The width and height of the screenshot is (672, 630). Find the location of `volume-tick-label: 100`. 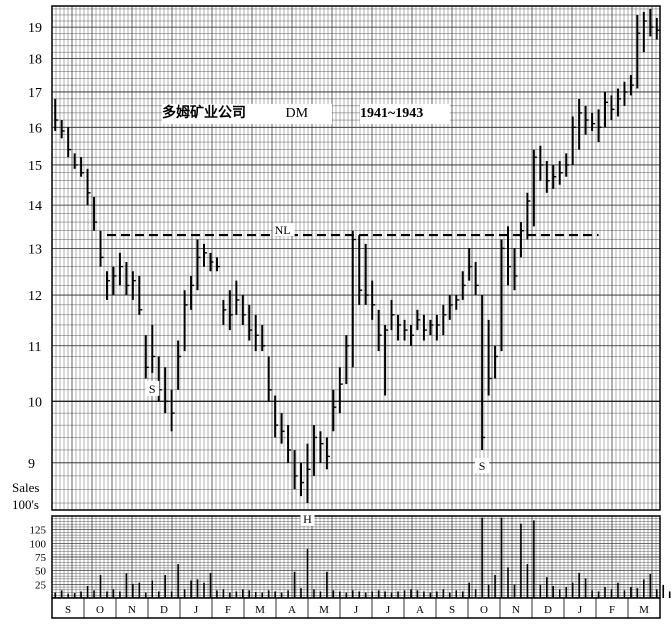

volume-tick-label: 100 is located at coordinates (38, 544).